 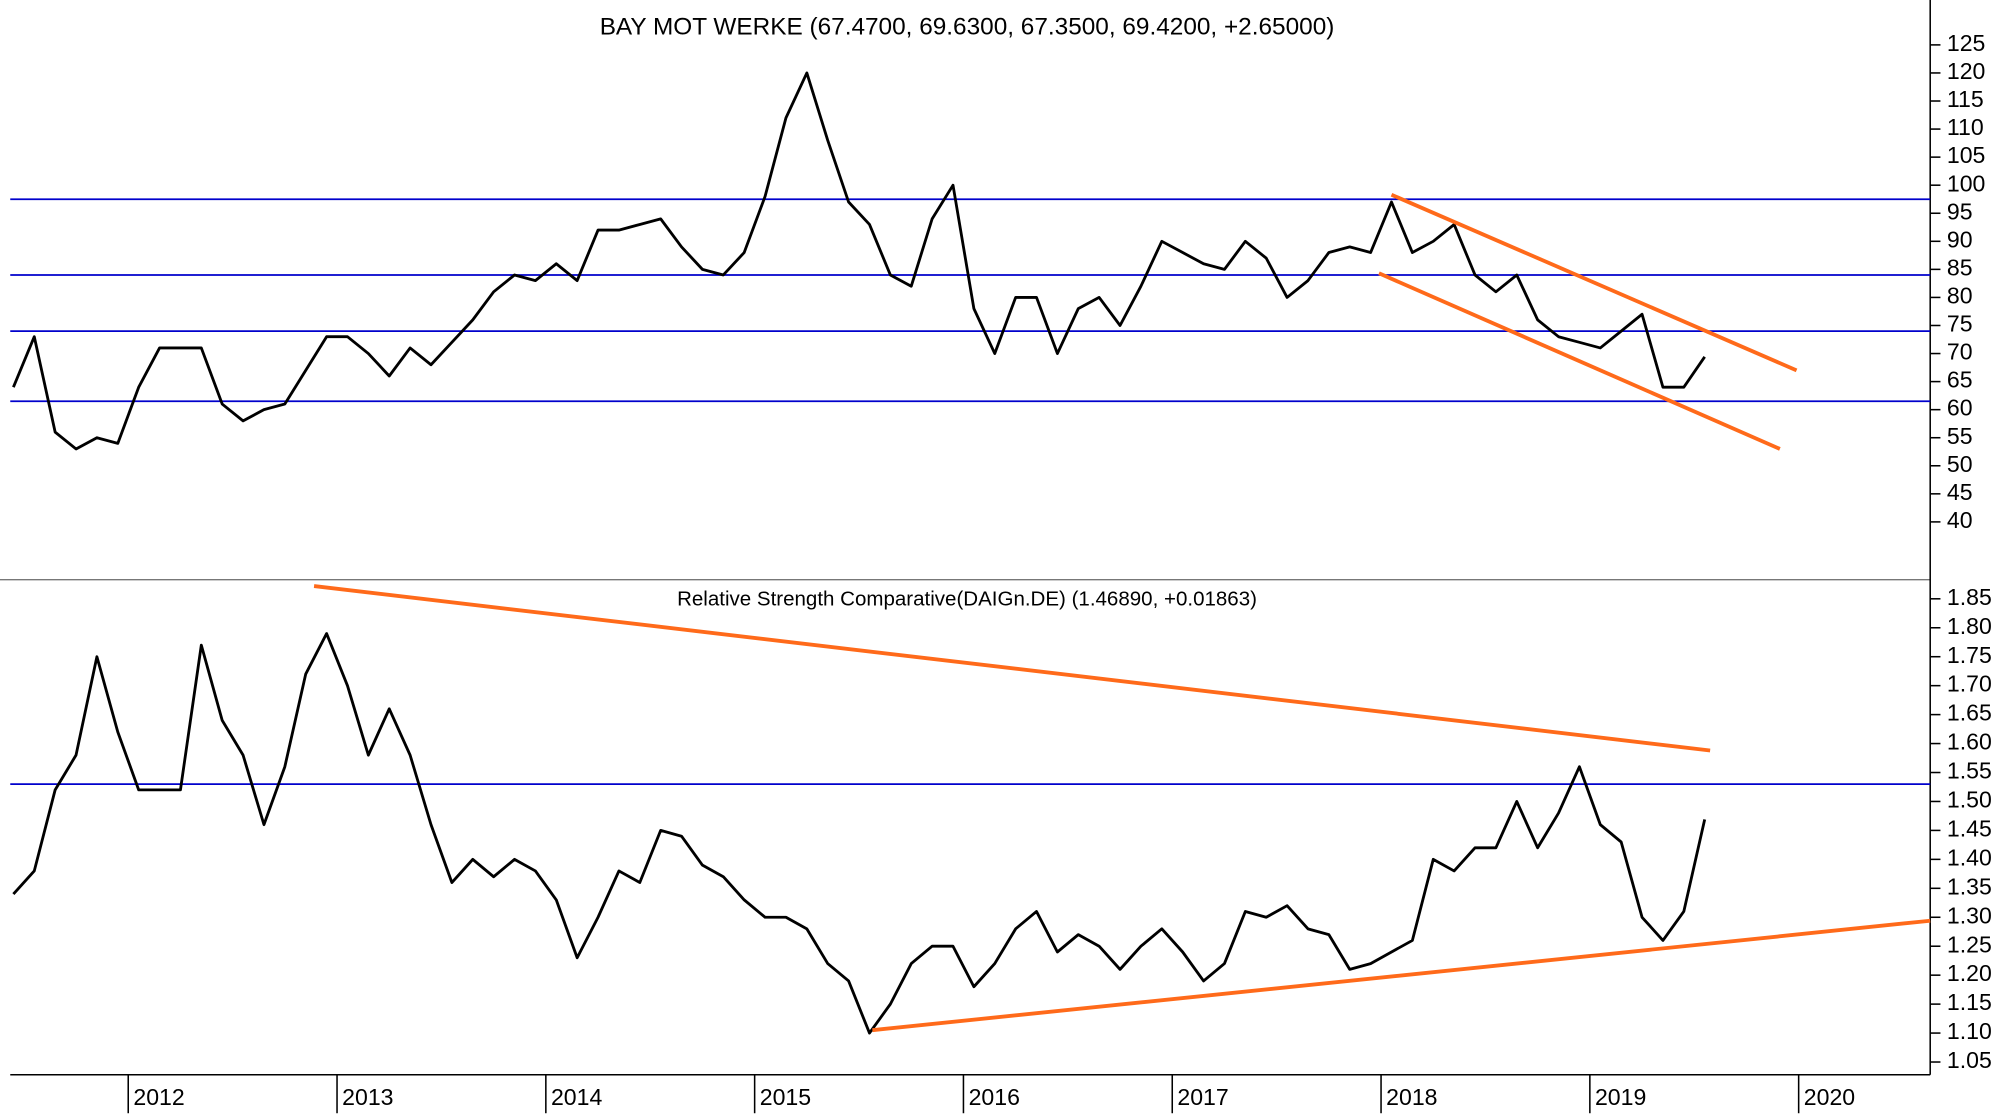 What do you see at coordinates (1960, 464) in the screenshot?
I see `y-tick-label: 50` at bounding box center [1960, 464].